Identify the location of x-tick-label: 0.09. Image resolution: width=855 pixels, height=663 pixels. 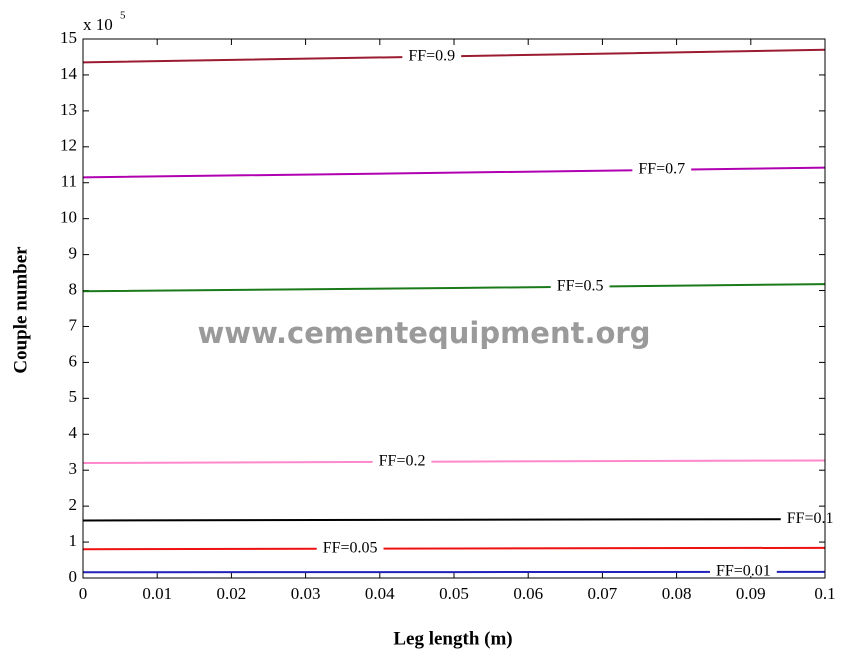
(751, 593).